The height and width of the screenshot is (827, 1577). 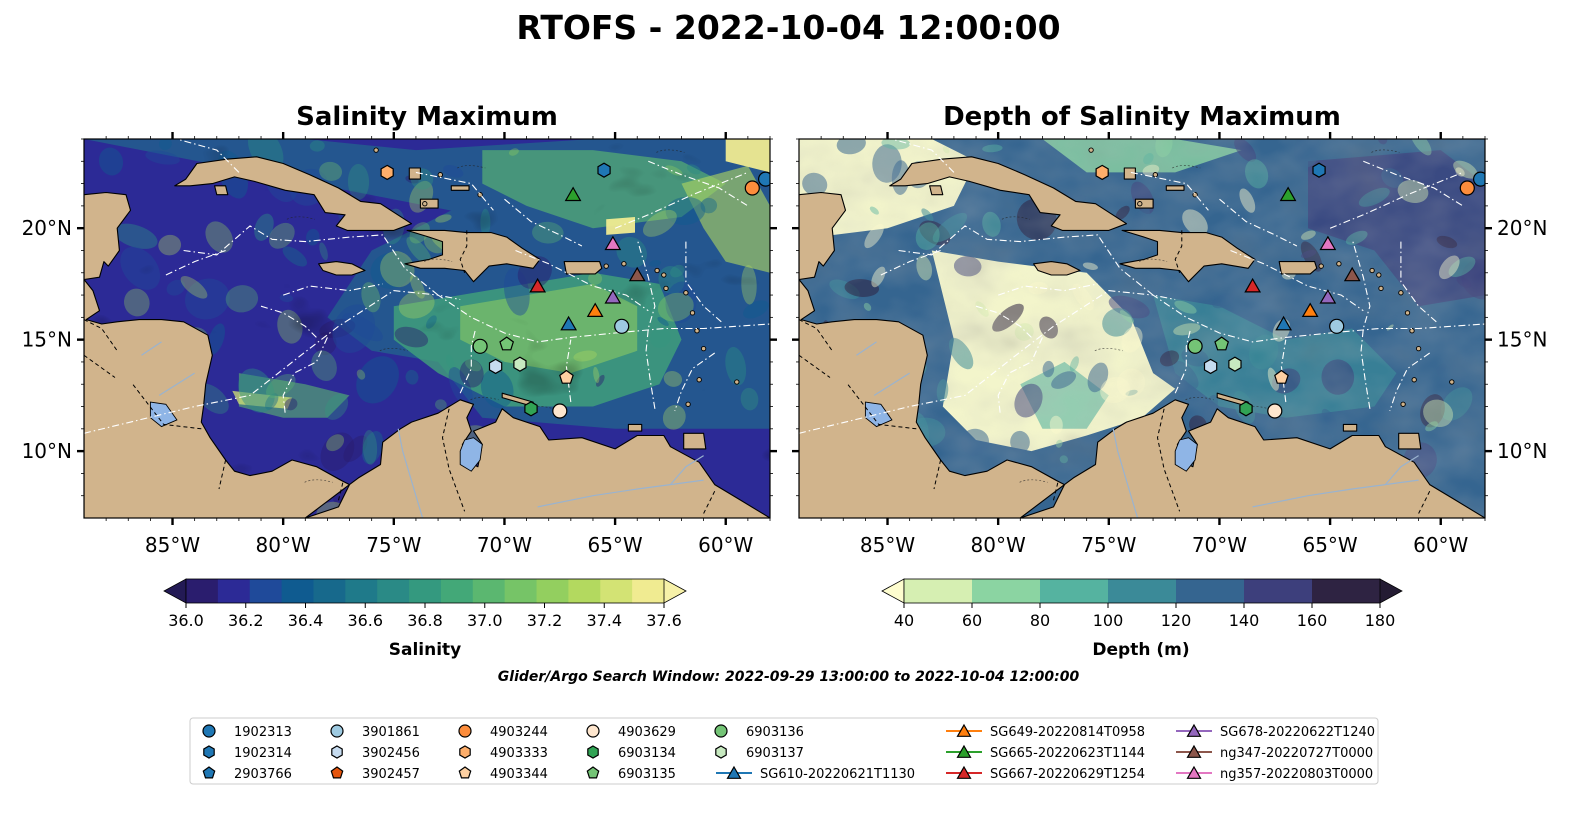 What do you see at coordinates (1219, 545) in the screenshot?
I see `lon-tick-label: 70°W` at bounding box center [1219, 545].